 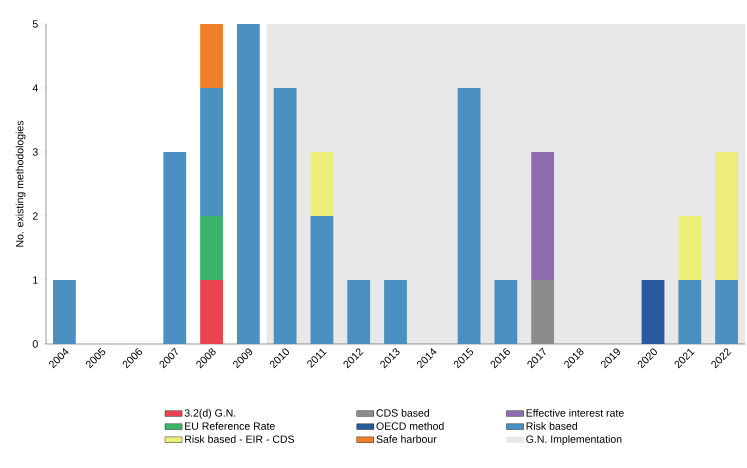 I want to click on legend-label: Risk based, so click(x=552, y=426).